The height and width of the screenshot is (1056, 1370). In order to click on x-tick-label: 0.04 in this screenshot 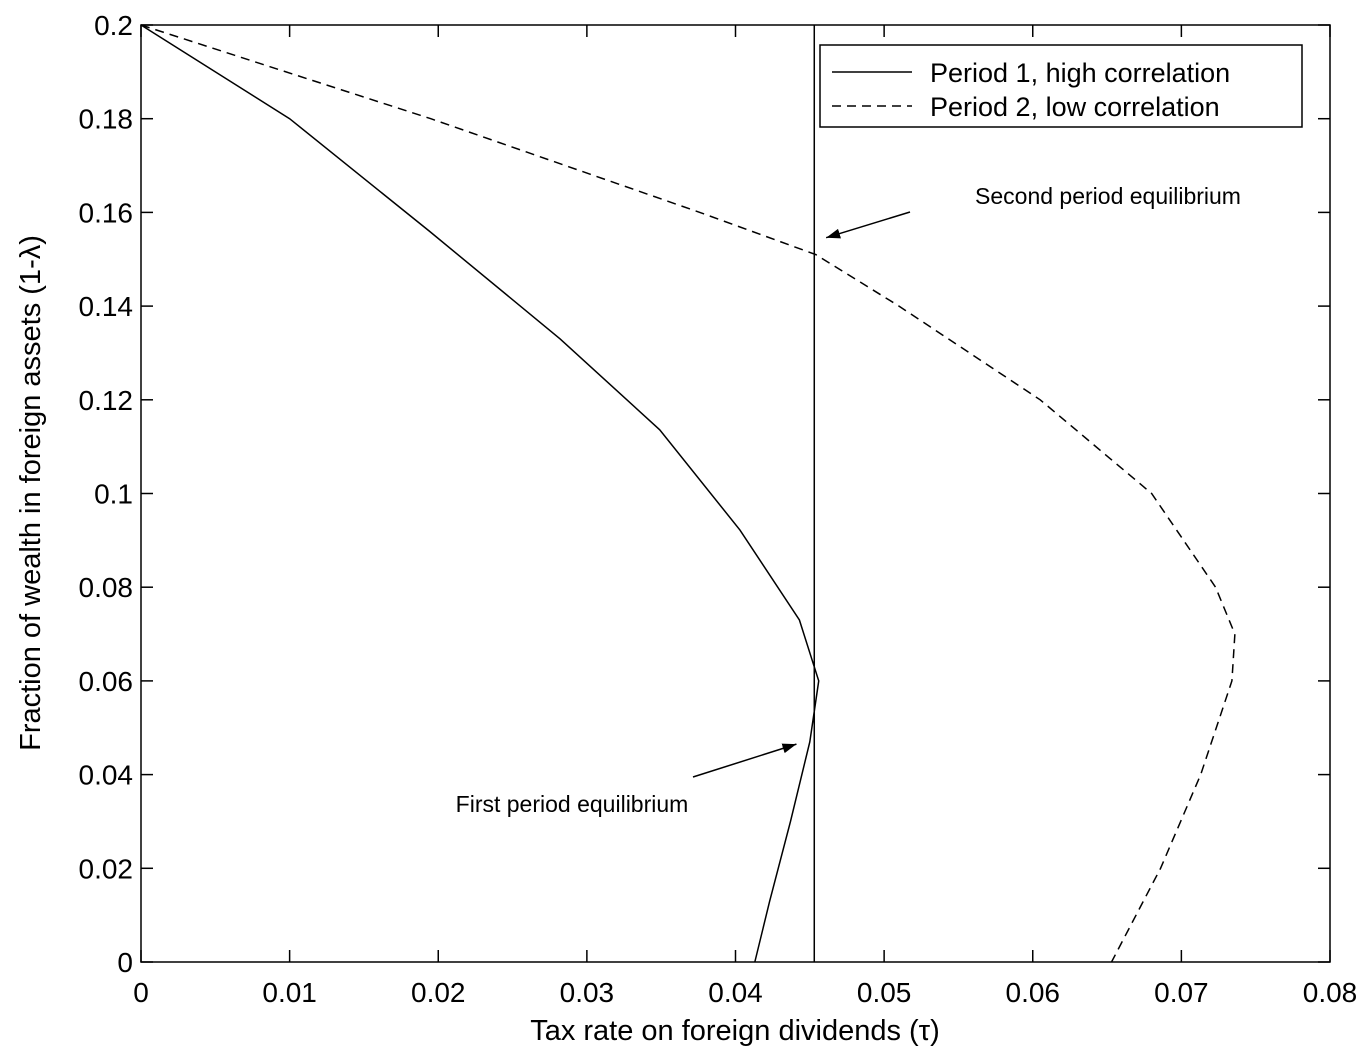, I will do `click(735, 992)`.